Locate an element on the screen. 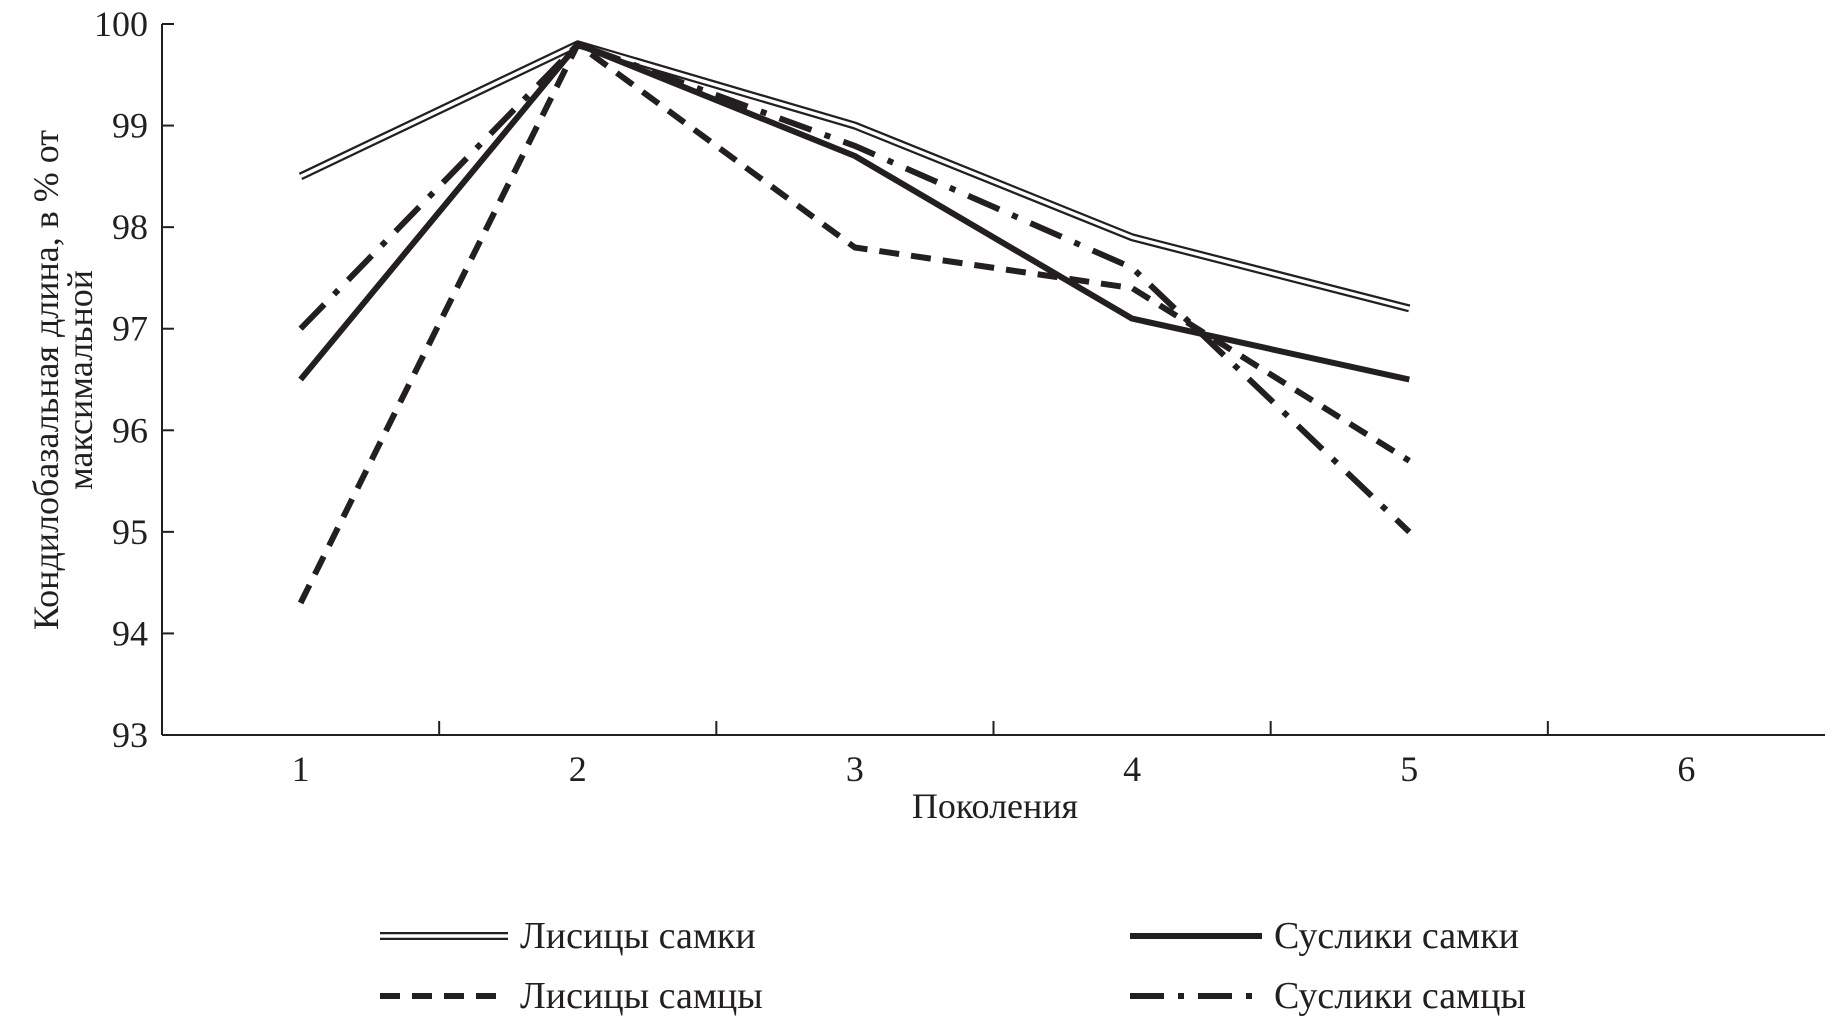 Image resolution: width=1825 pixels, height=1025 pixels. legend-item-4: Суслики самцы is located at coordinates (1328, 996).